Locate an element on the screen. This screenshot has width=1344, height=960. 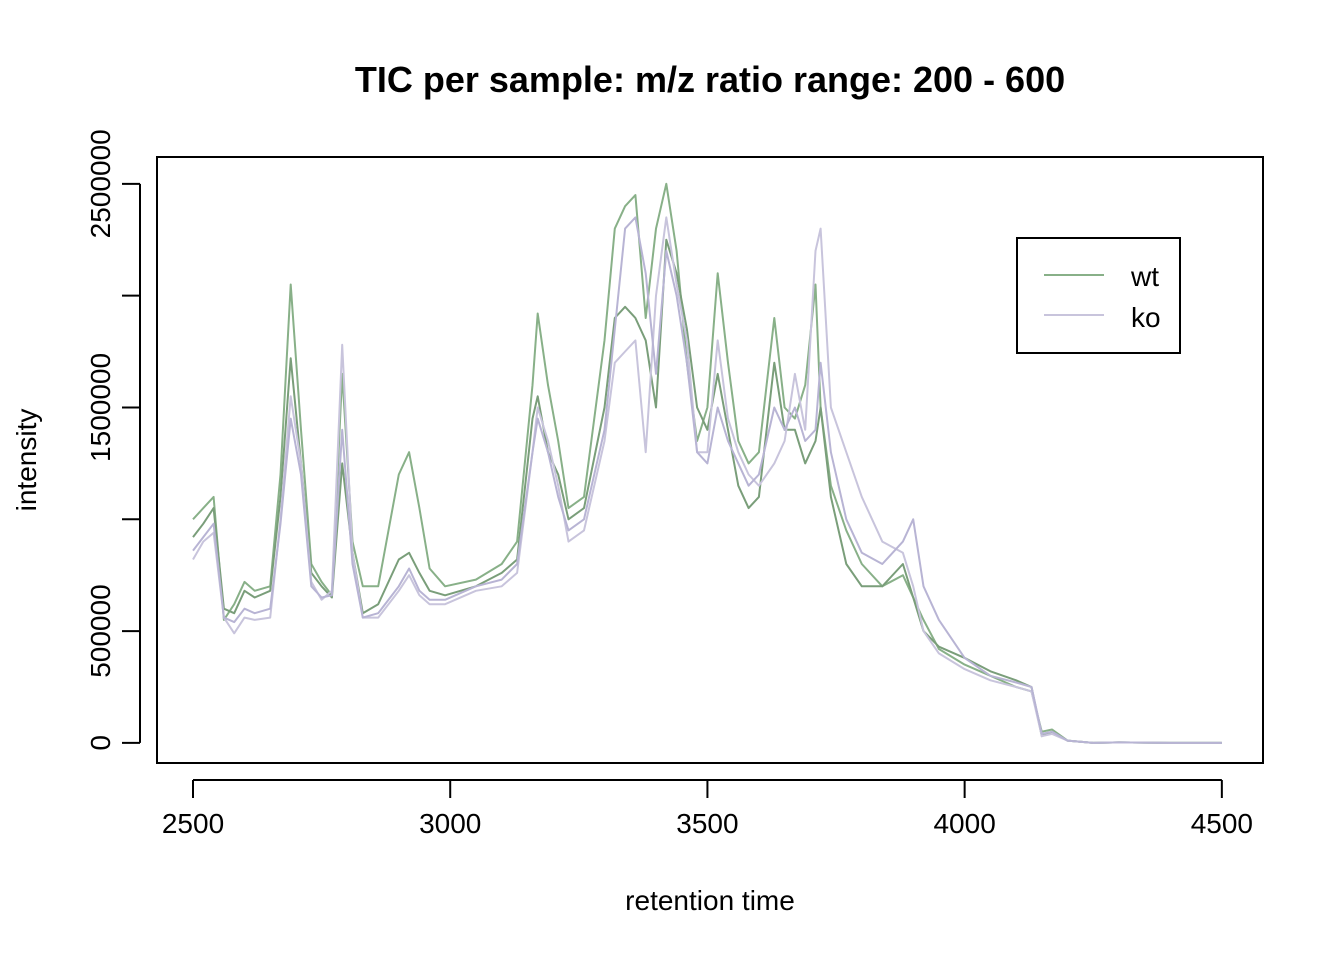
x-tick-label: 2500 is located at coordinates (193, 823).